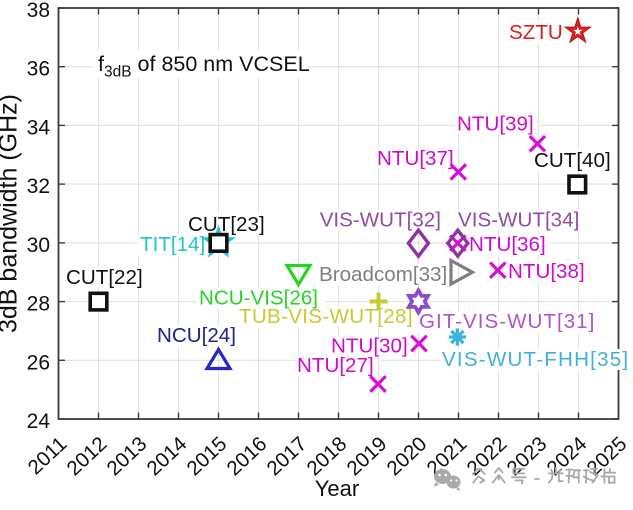 The width and height of the screenshot is (633, 510). I want to click on svg-text: VIS-WUT[34], so click(518, 220).